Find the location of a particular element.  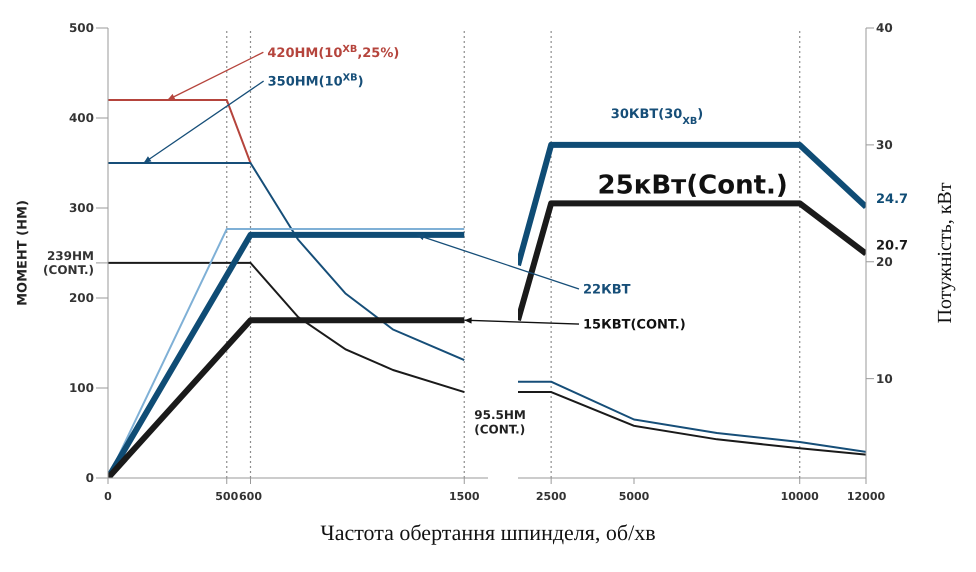

x-tick-label: 1500 is located at coordinates (464, 496).